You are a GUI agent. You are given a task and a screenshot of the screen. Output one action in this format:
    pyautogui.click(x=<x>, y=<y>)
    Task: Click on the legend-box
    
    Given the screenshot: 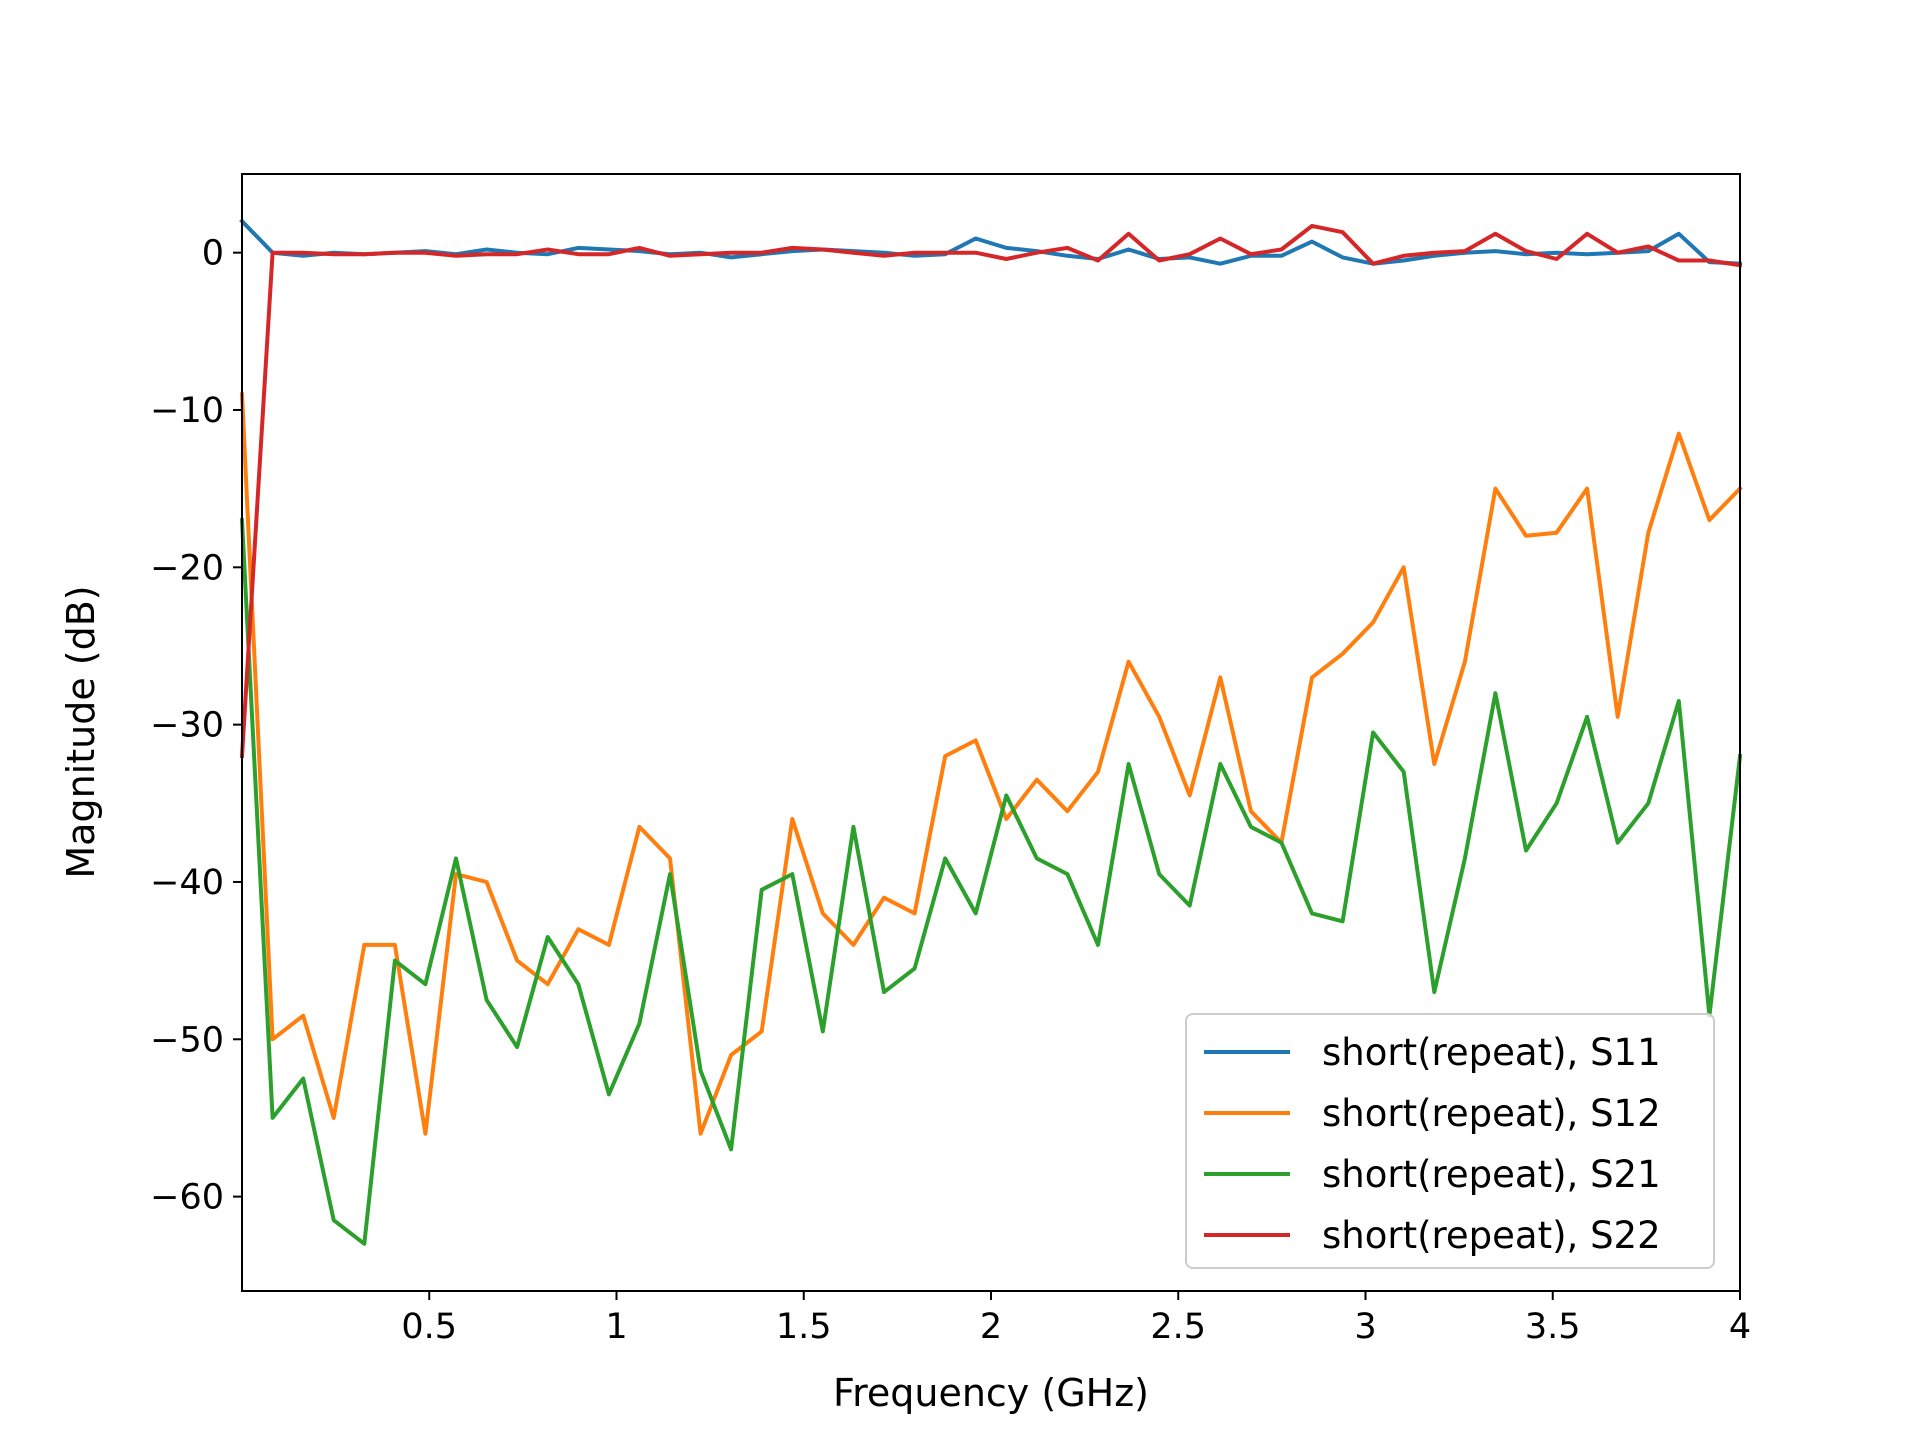 What is the action you would take?
    pyautogui.click(x=1450, y=1141)
    